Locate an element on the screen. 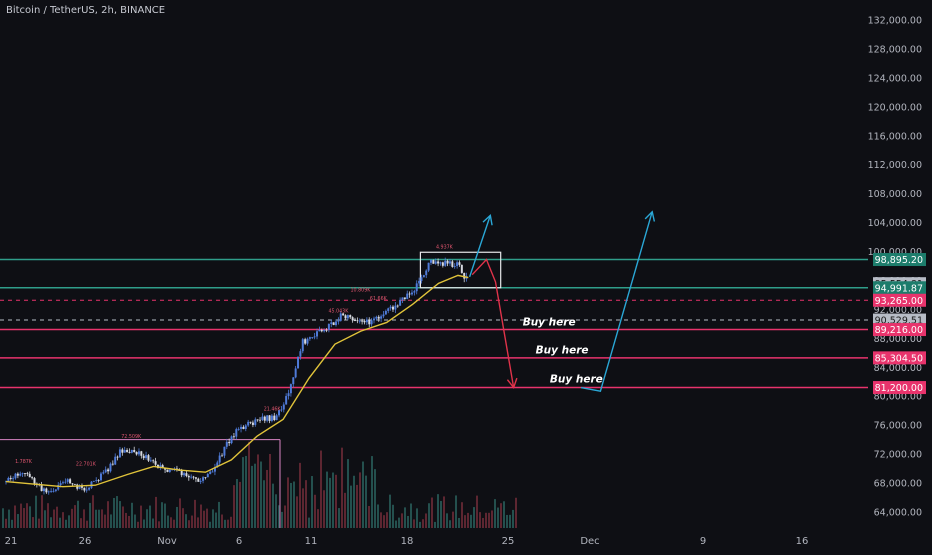  price-level-tag is located at coordinates (899, 388).